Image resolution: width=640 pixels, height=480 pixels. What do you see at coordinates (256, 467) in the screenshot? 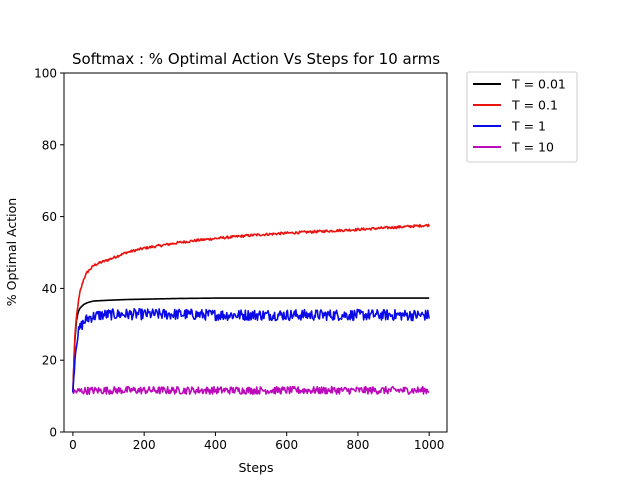
I see `x-axis-label: Steps` at bounding box center [256, 467].